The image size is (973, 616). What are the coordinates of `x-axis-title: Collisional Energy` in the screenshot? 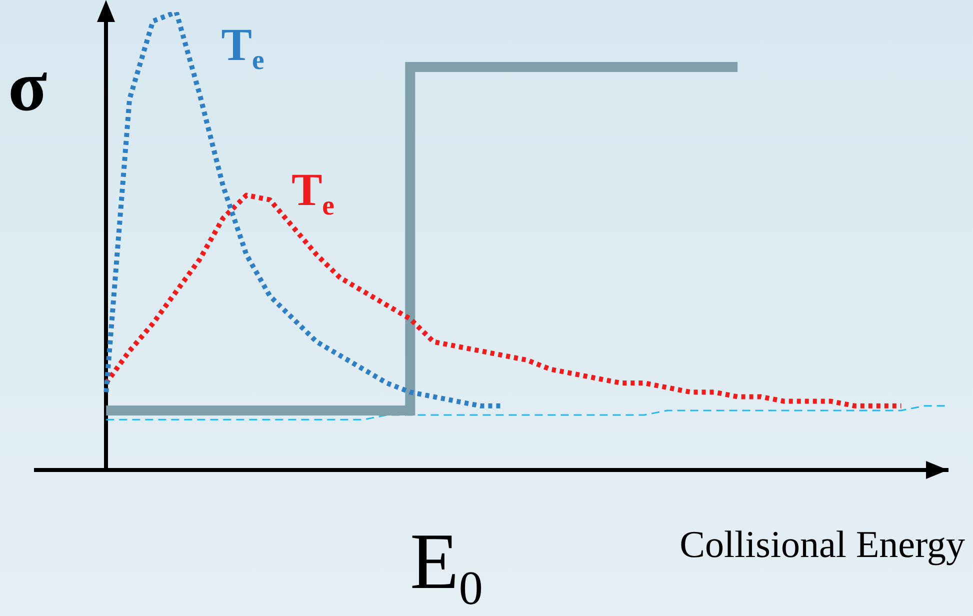 It's located at (823, 545).